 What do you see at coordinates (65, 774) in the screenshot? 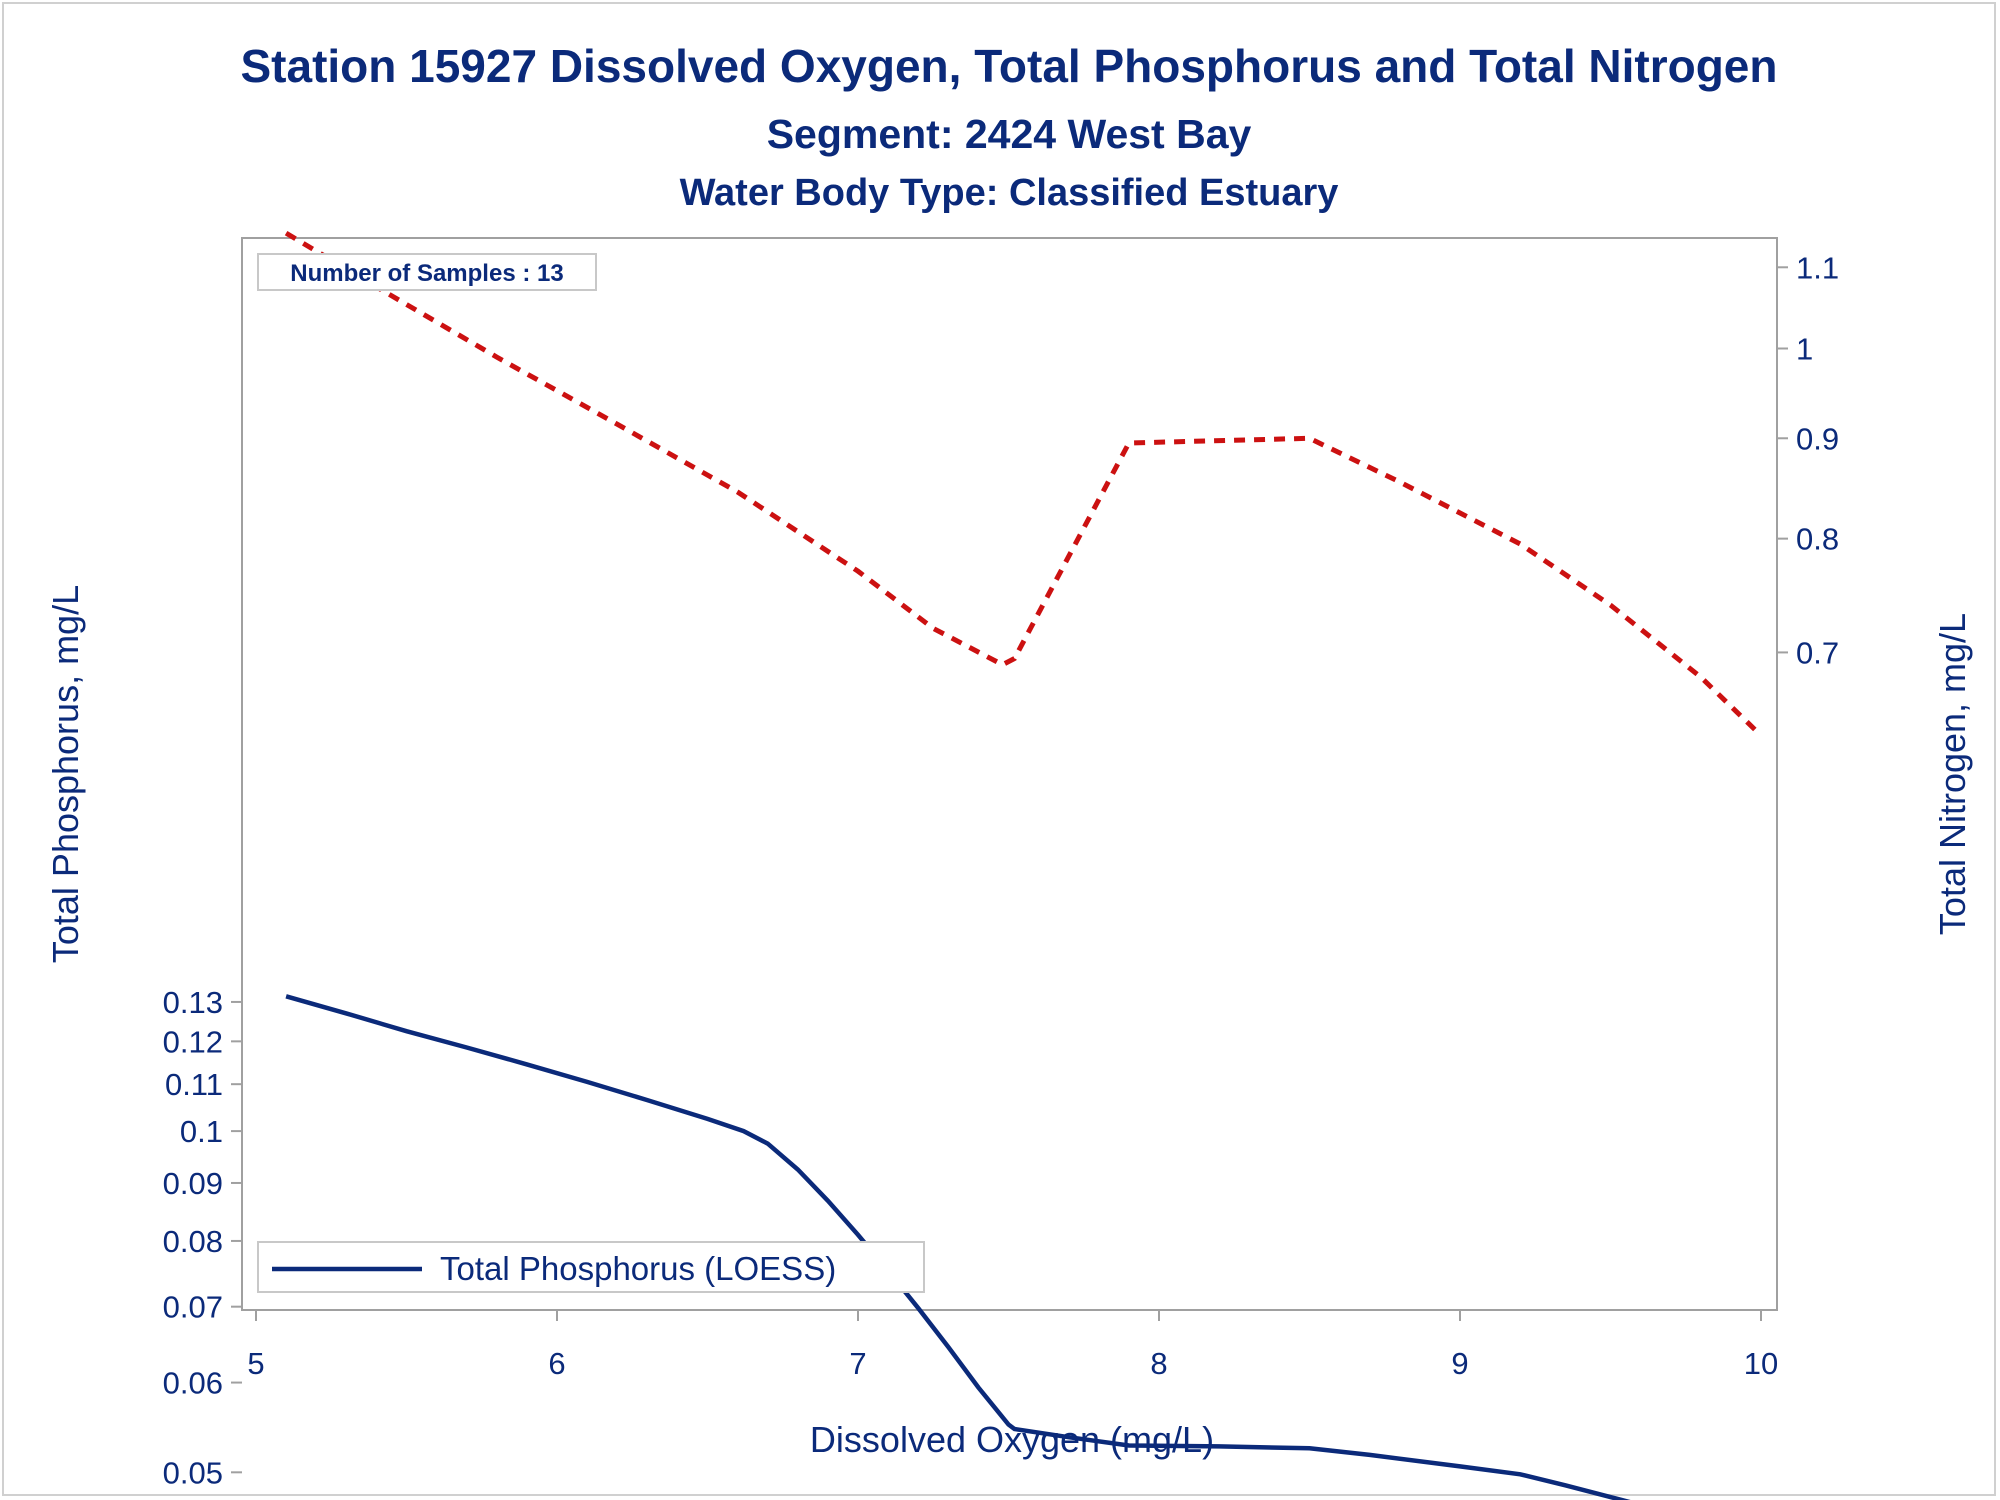
I see `y-axis-left-label: Total Phosphorus, mg/L` at bounding box center [65, 774].